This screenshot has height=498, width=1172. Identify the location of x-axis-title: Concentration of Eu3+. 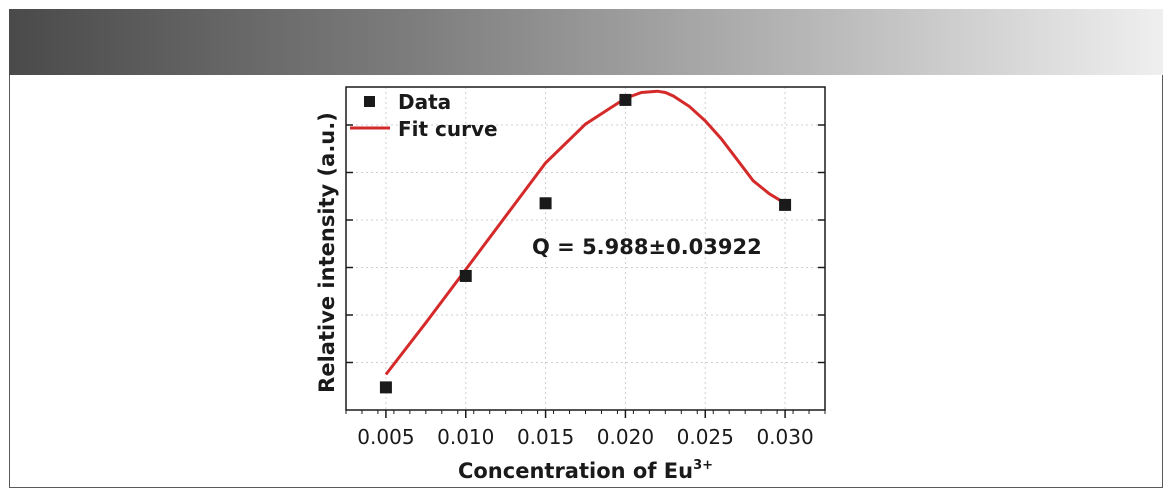
(585, 470).